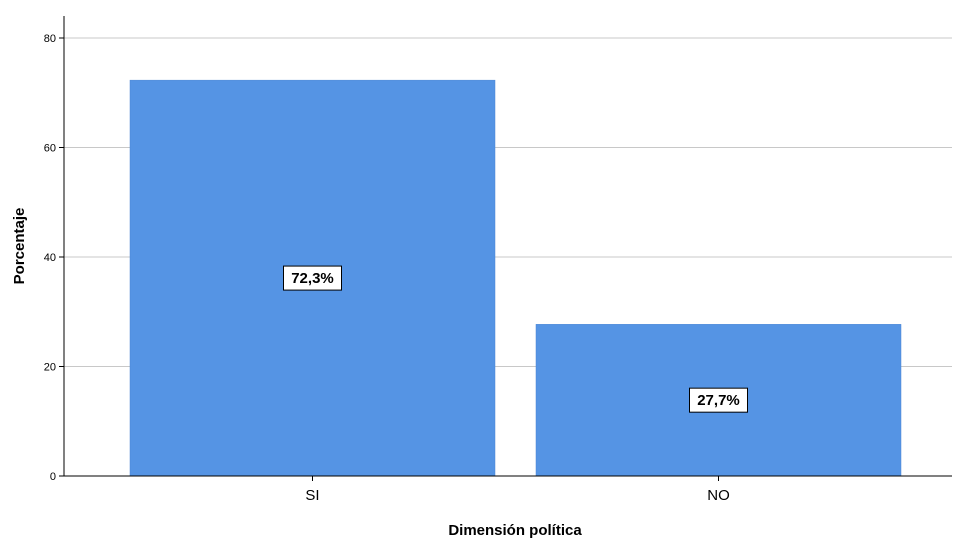  What do you see at coordinates (53, 477) in the screenshot?
I see `y-tick-label: 0` at bounding box center [53, 477].